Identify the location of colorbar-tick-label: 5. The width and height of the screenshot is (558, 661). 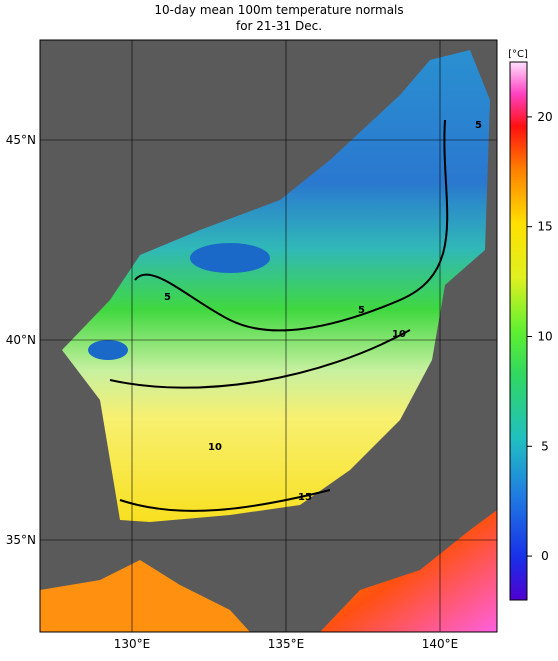
(545, 446).